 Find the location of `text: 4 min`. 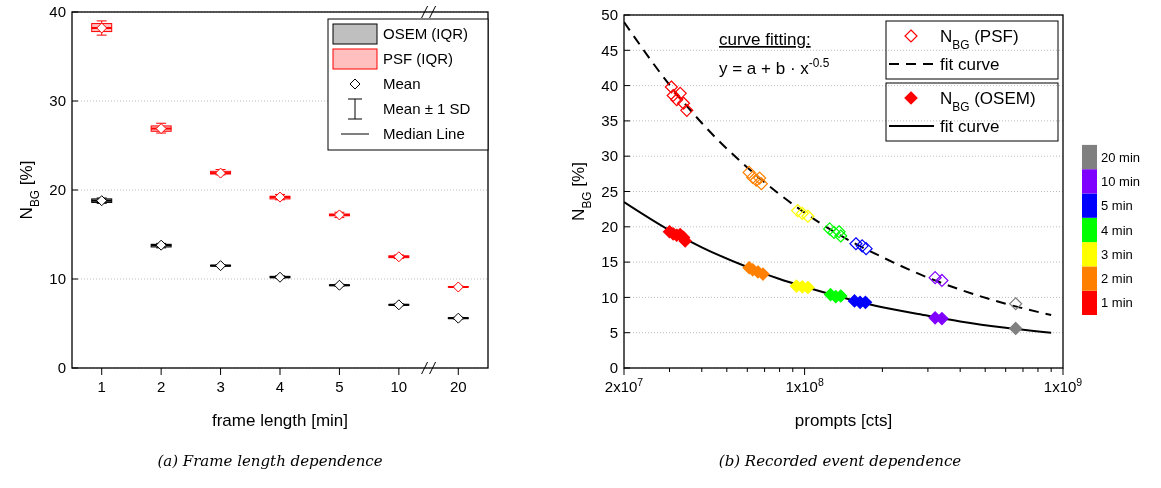

text: 4 min is located at coordinates (1117, 230).